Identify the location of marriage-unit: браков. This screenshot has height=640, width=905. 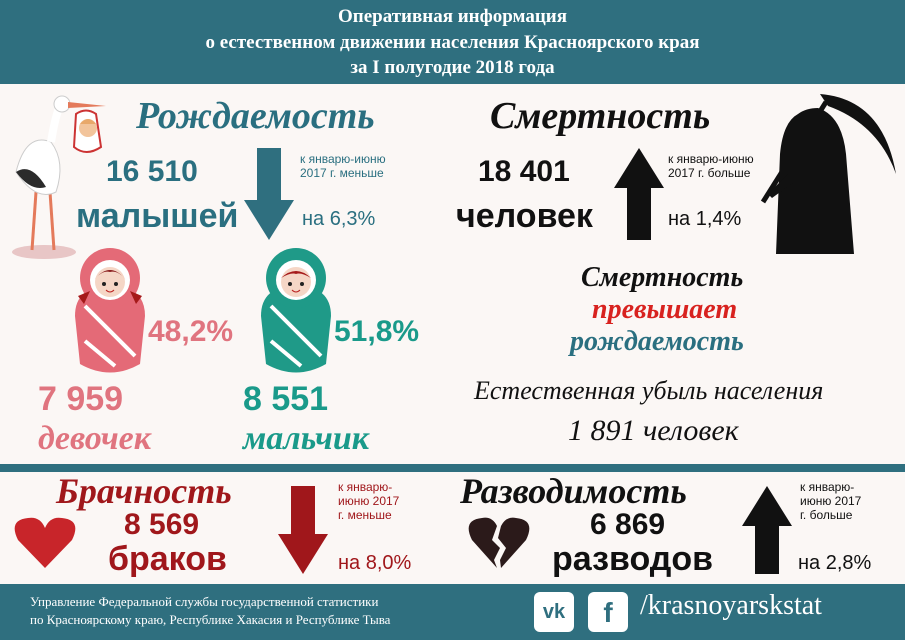
(167, 559).